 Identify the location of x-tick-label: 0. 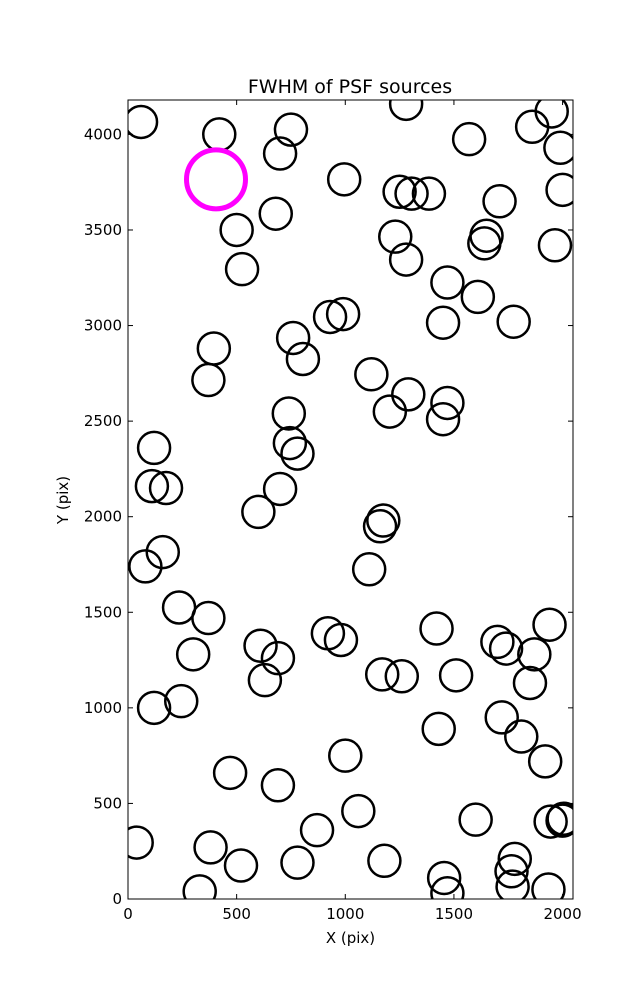
(128, 914).